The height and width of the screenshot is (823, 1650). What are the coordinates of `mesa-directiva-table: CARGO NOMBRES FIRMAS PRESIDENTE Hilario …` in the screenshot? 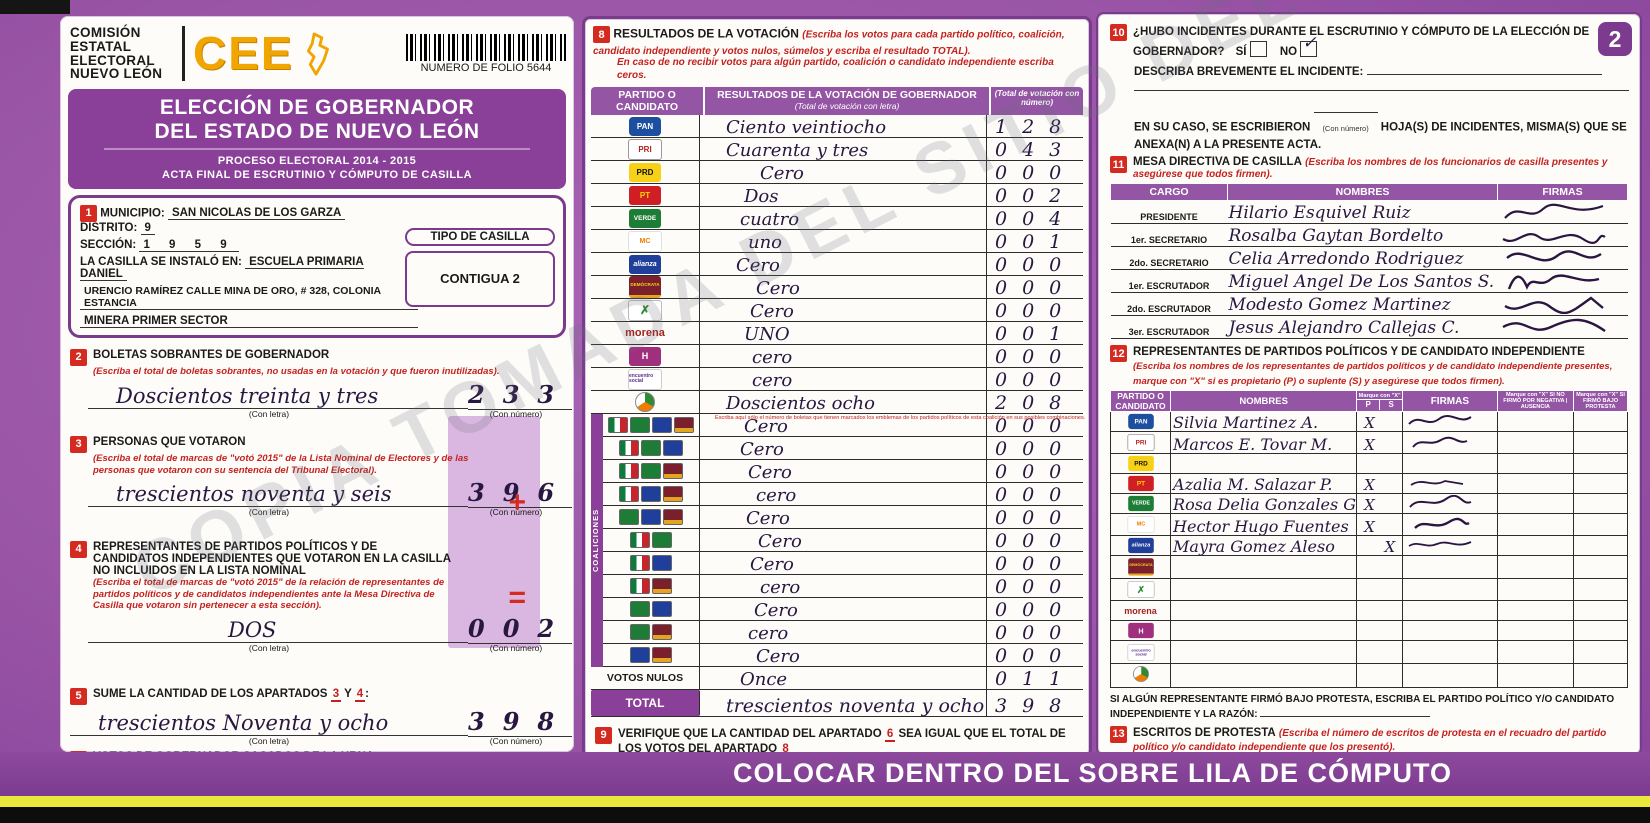 It's located at (1369, 261).